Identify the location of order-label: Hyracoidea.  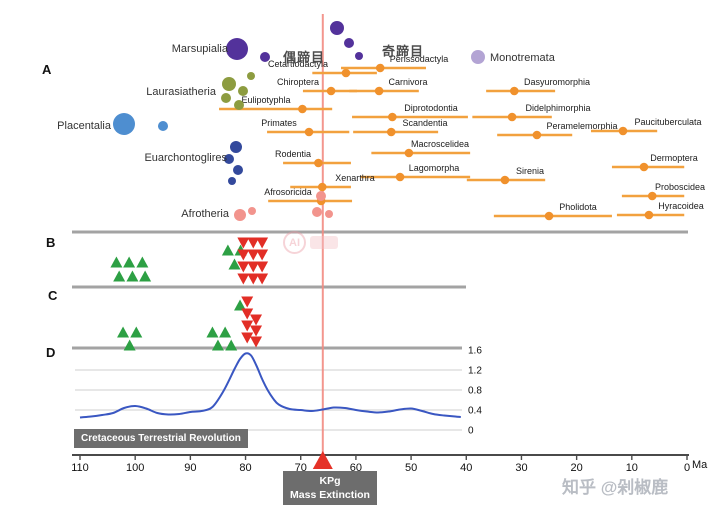
(681, 206).